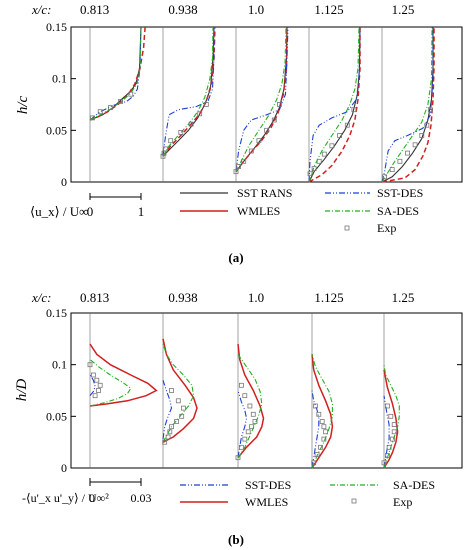 The width and height of the screenshot is (471, 550). What do you see at coordinates (256, 297) in the screenshot?
I see `station-label-b-2: 1.0` at bounding box center [256, 297].